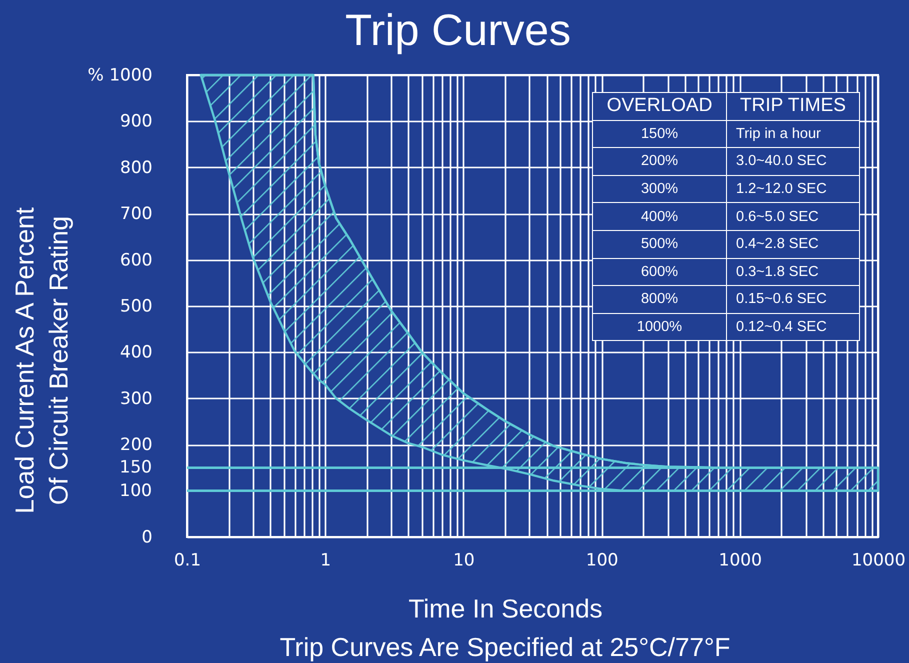  What do you see at coordinates (136, 468) in the screenshot?
I see `ref-line-label: 150` at bounding box center [136, 468].